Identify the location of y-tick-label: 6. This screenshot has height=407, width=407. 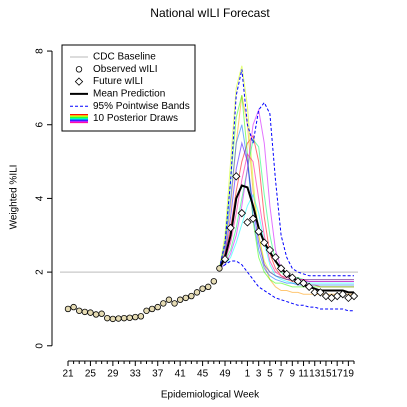
(40, 125).